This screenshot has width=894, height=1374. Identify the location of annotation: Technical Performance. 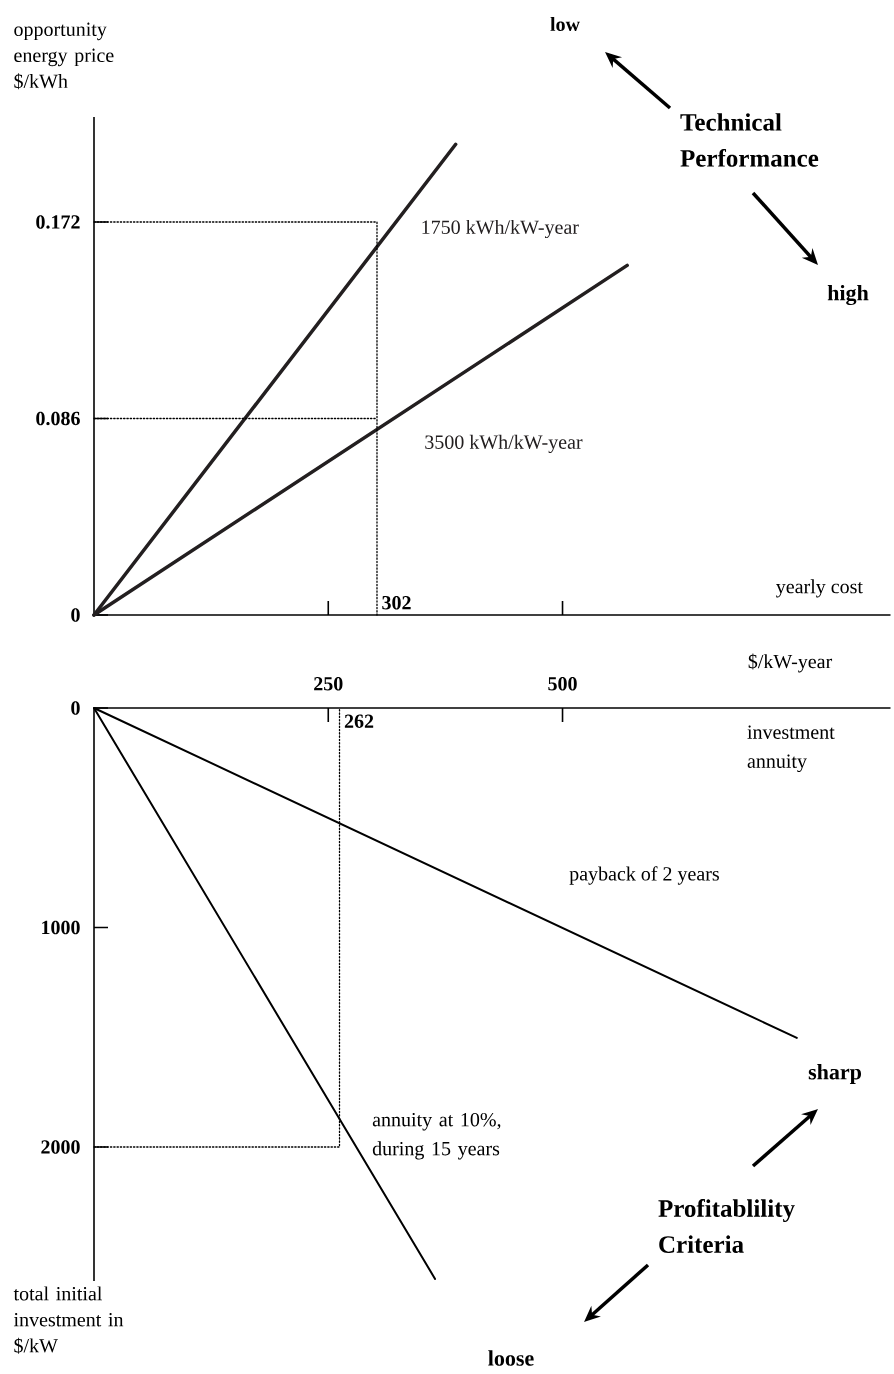
(749, 140).